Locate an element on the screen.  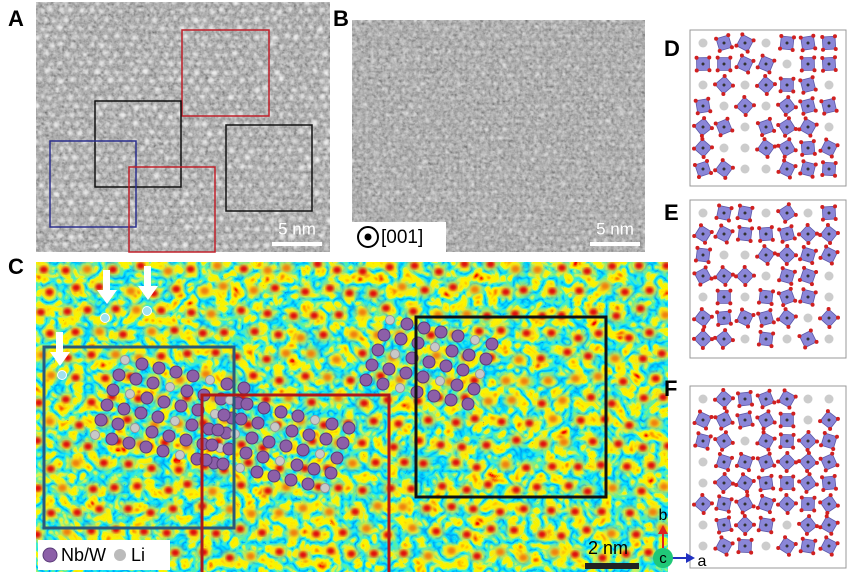
scale-bar-label: 2 nm is located at coordinates (608, 548).